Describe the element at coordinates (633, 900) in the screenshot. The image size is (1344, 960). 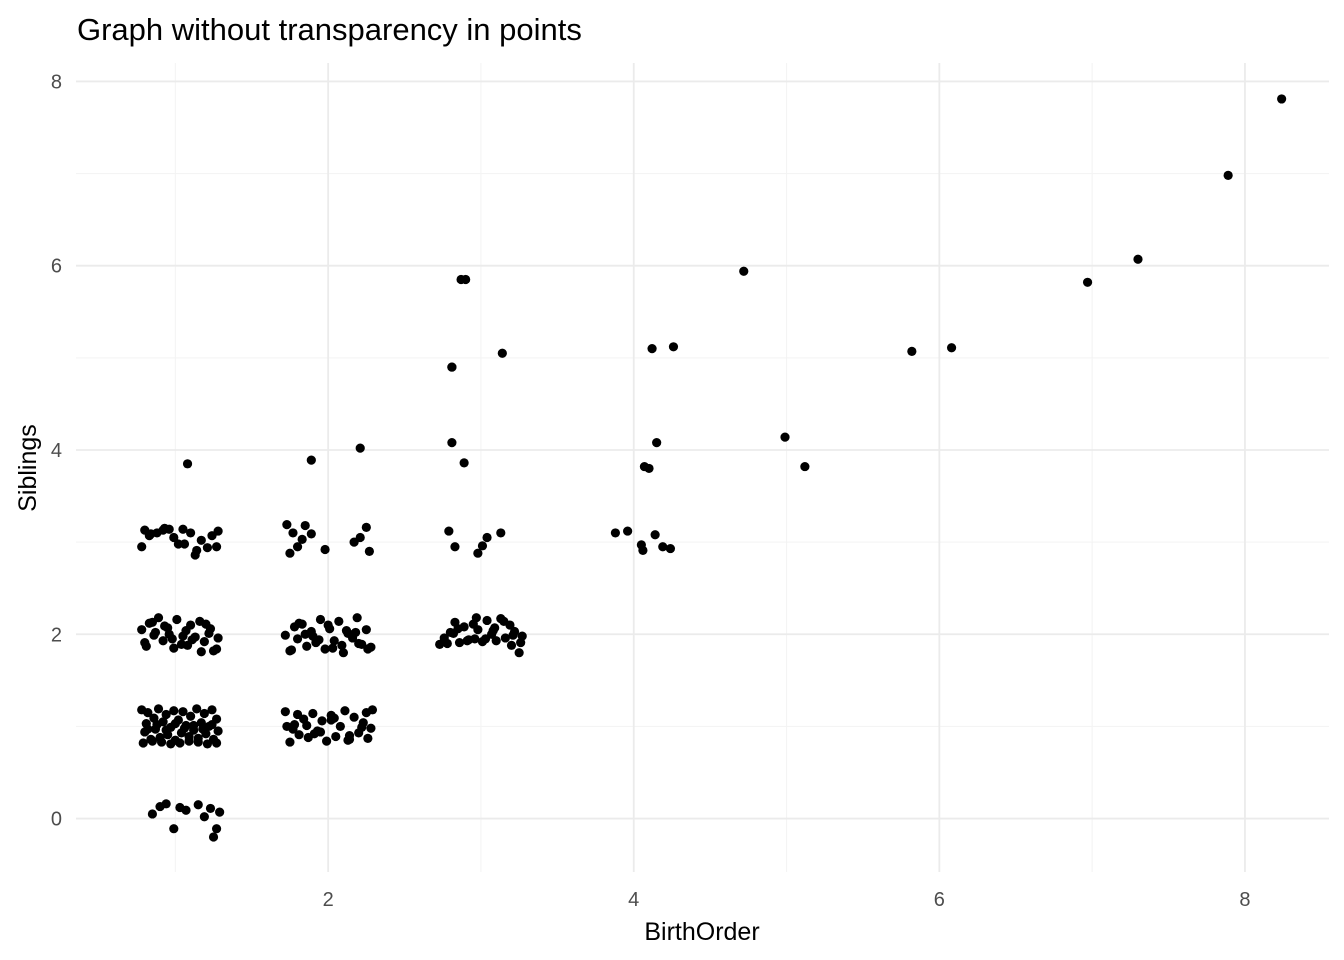
I see `x-tick-label: 4` at that location.